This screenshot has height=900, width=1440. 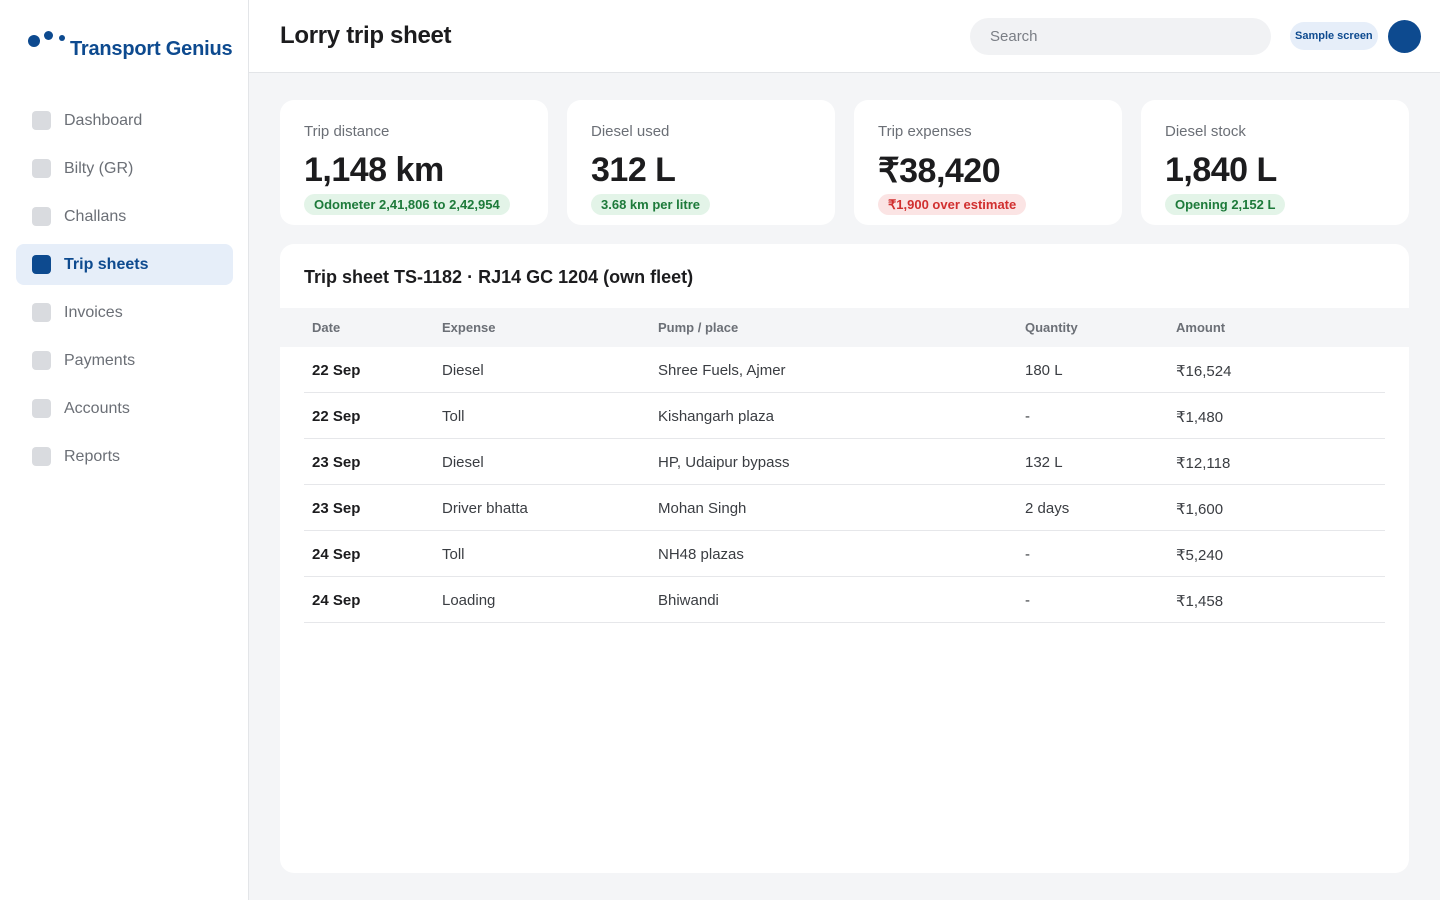 What do you see at coordinates (1120, 36) in the screenshot?
I see `search-input` at bounding box center [1120, 36].